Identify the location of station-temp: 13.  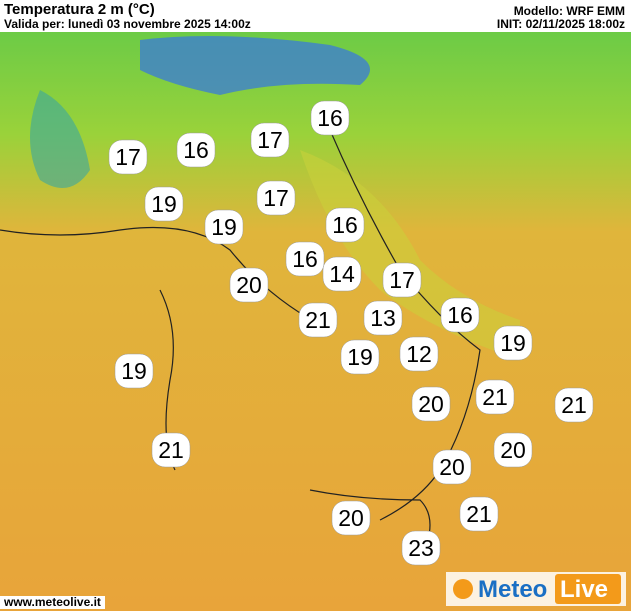
(383, 318).